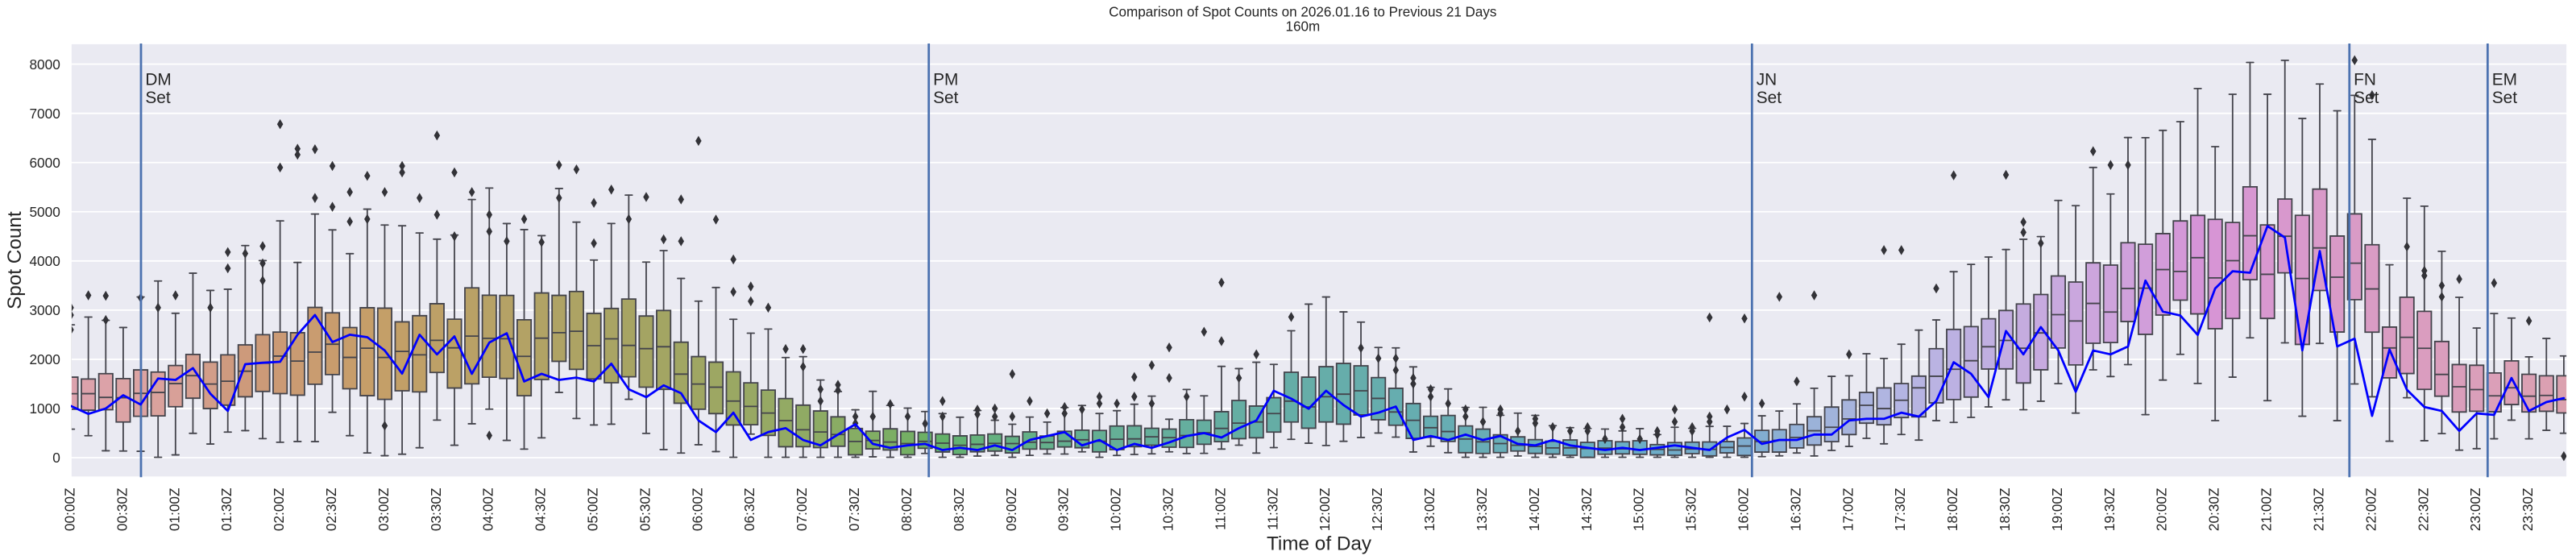  What do you see at coordinates (802, 509) in the screenshot?
I see `svg-text: 07:00Z` at bounding box center [802, 509].